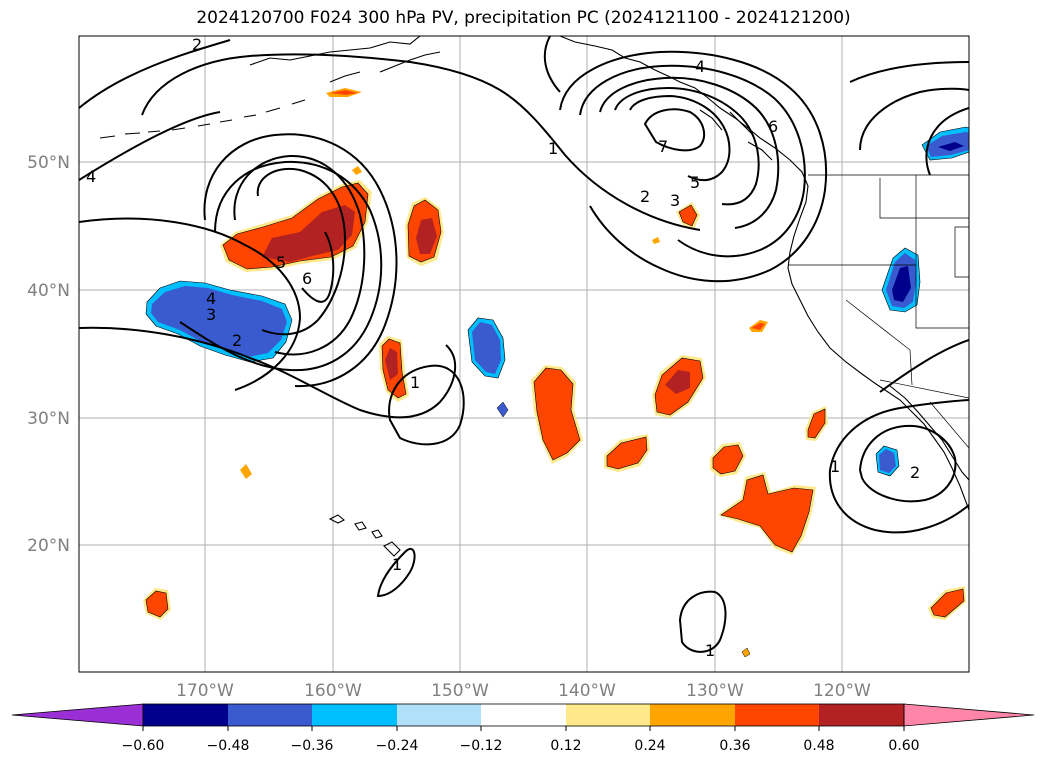 Image resolution: width=1047 pixels, height=765 pixels. What do you see at coordinates (421, 142) in the screenshot?
I see `pv-contour-west-outer` at bounding box center [421, 142].